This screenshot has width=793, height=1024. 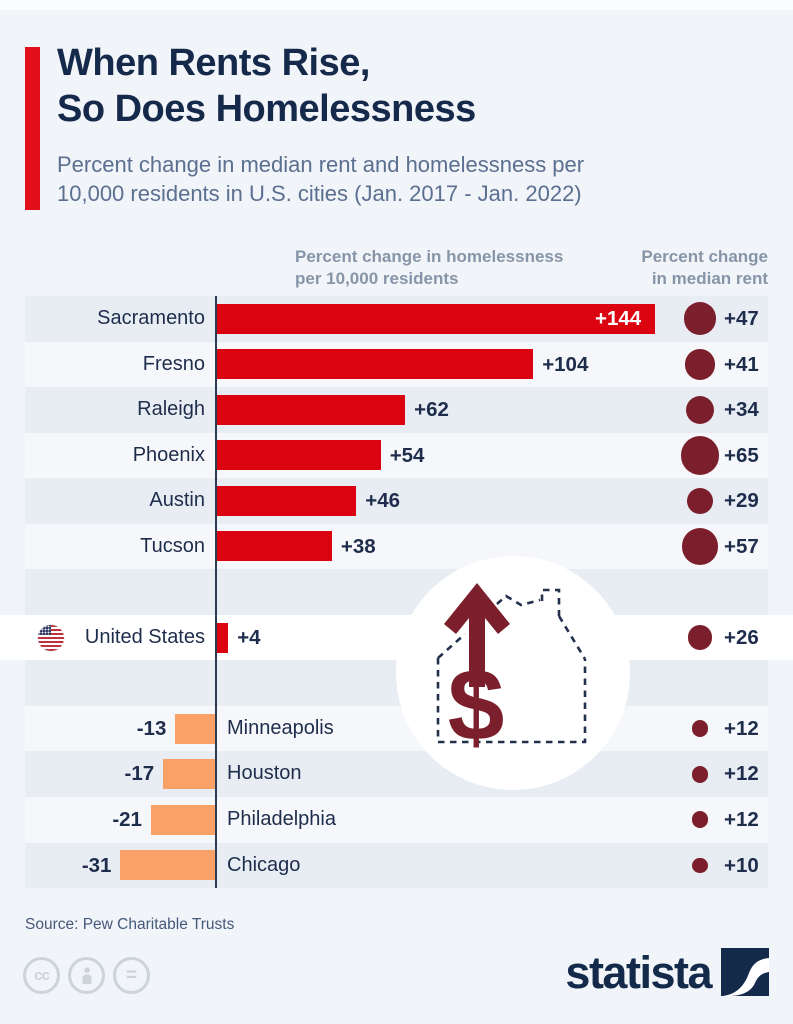 I want to click on chart-row: Raleigh +62 +34, so click(x=396, y=410).